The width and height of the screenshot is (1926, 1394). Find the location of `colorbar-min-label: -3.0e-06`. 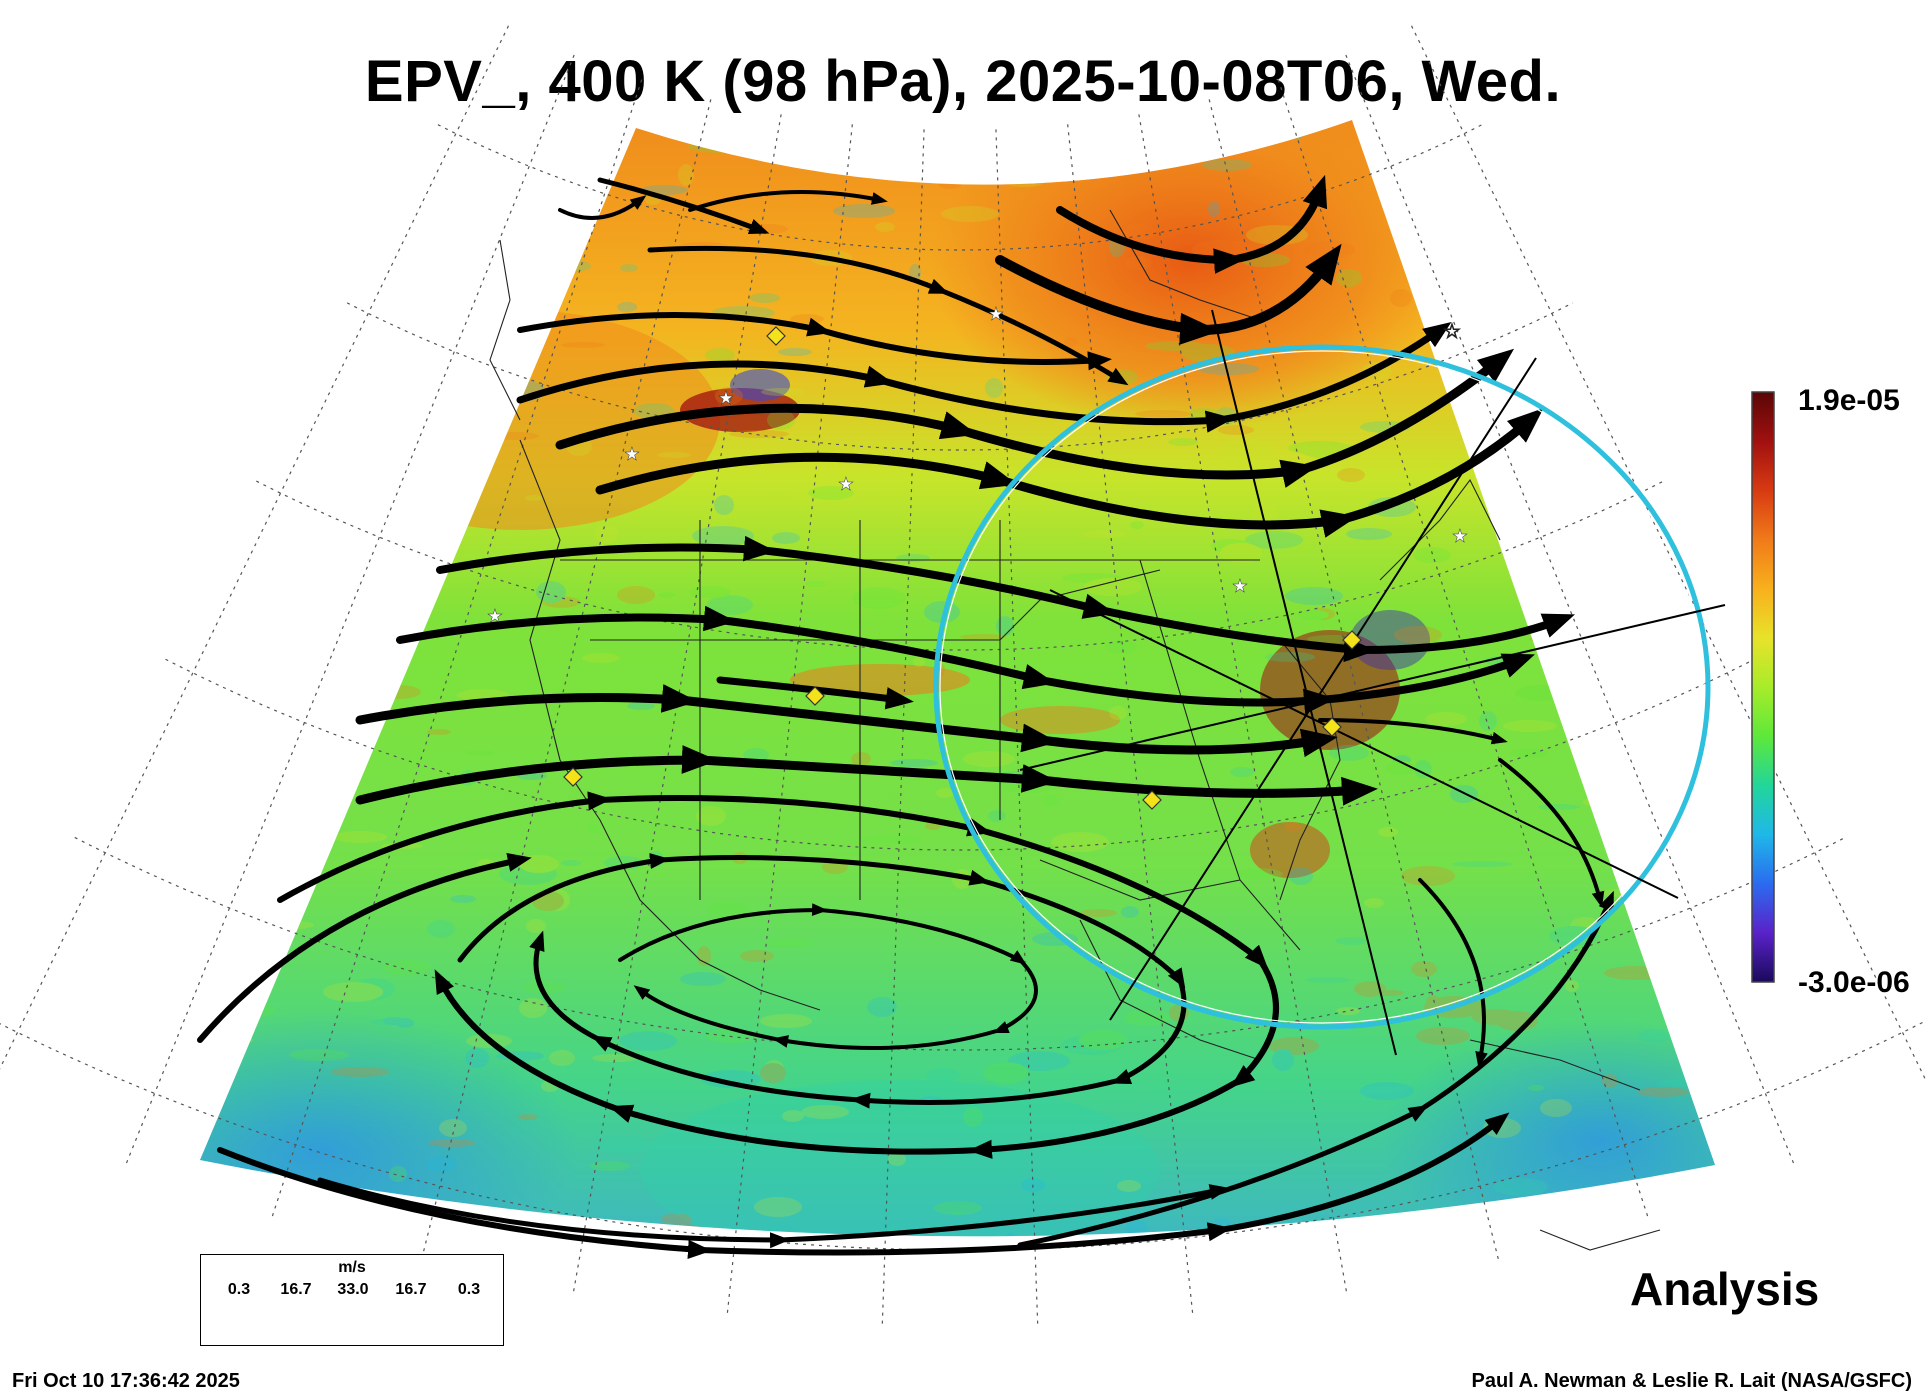

colorbar-min-label: -3.0e-06 is located at coordinates (1854, 982).